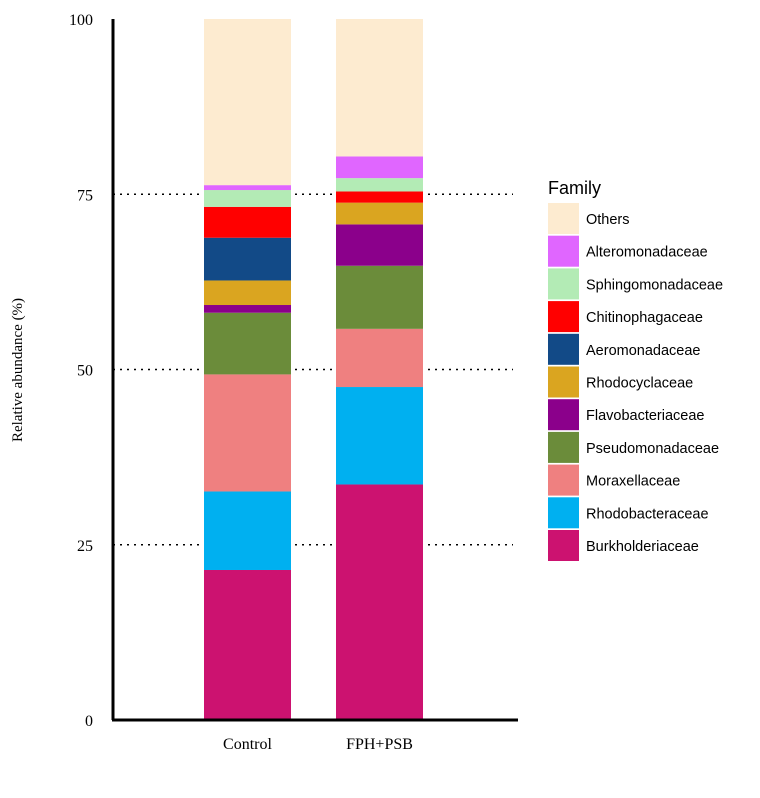  I want to click on legend-label-flavobacteriaceae: Flavobacteriaceae, so click(645, 416).